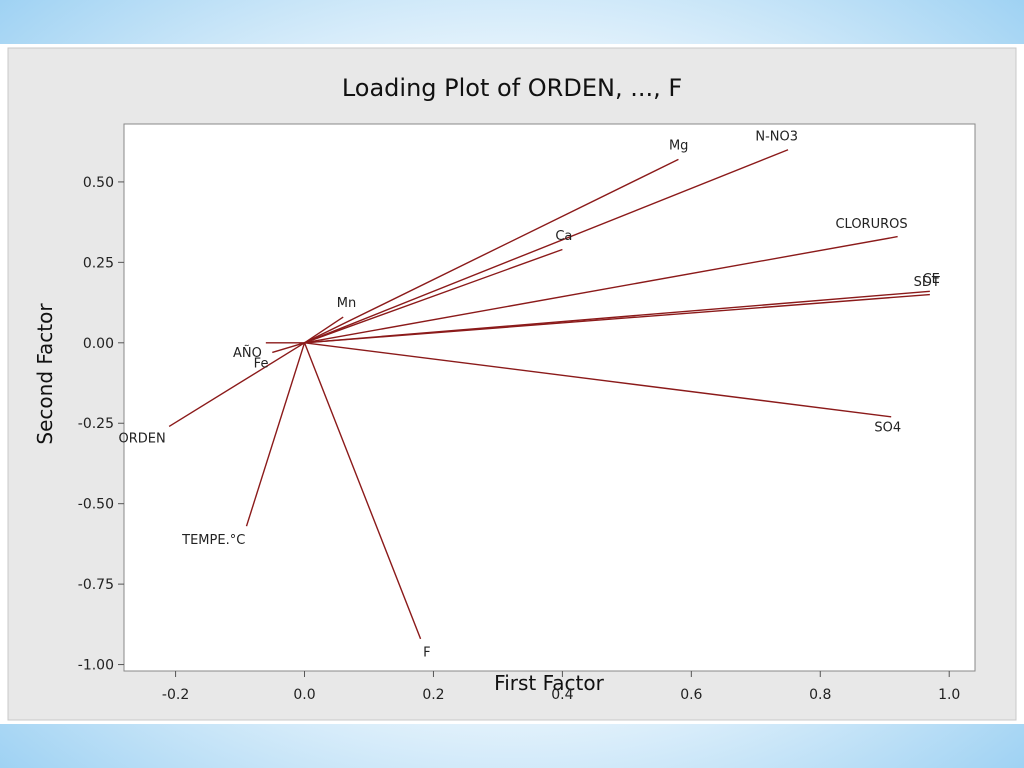 The height and width of the screenshot is (768, 1024). I want to click on x-tick-label: 0.6, so click(691, 695).